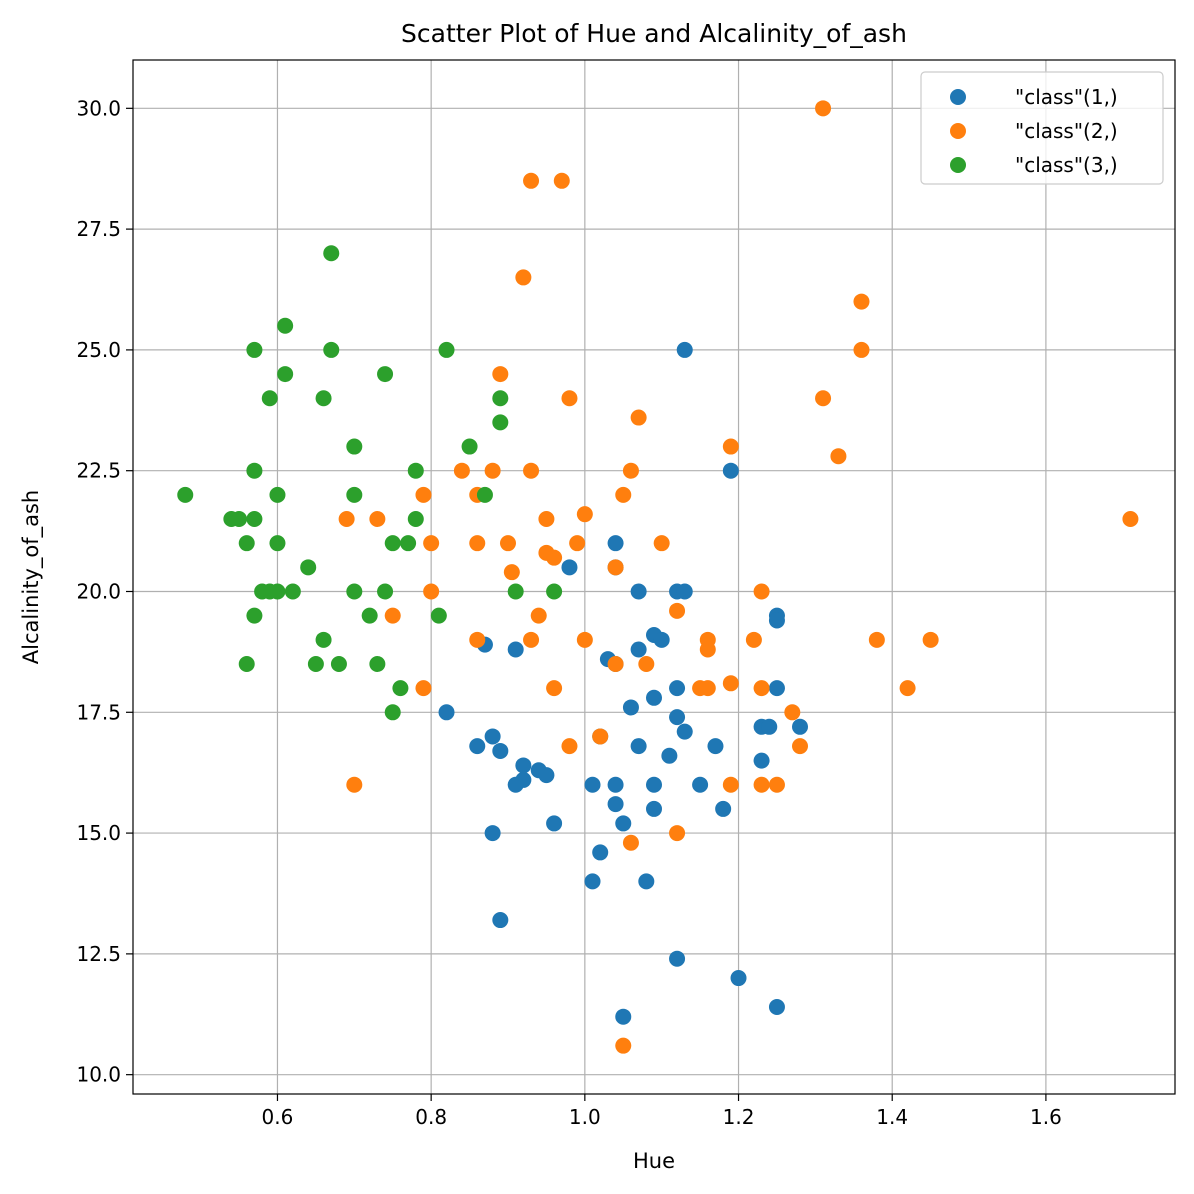 The image size is (1194, 1194). I want to click on x-tick-label: 0.8, so click(431, 1117).